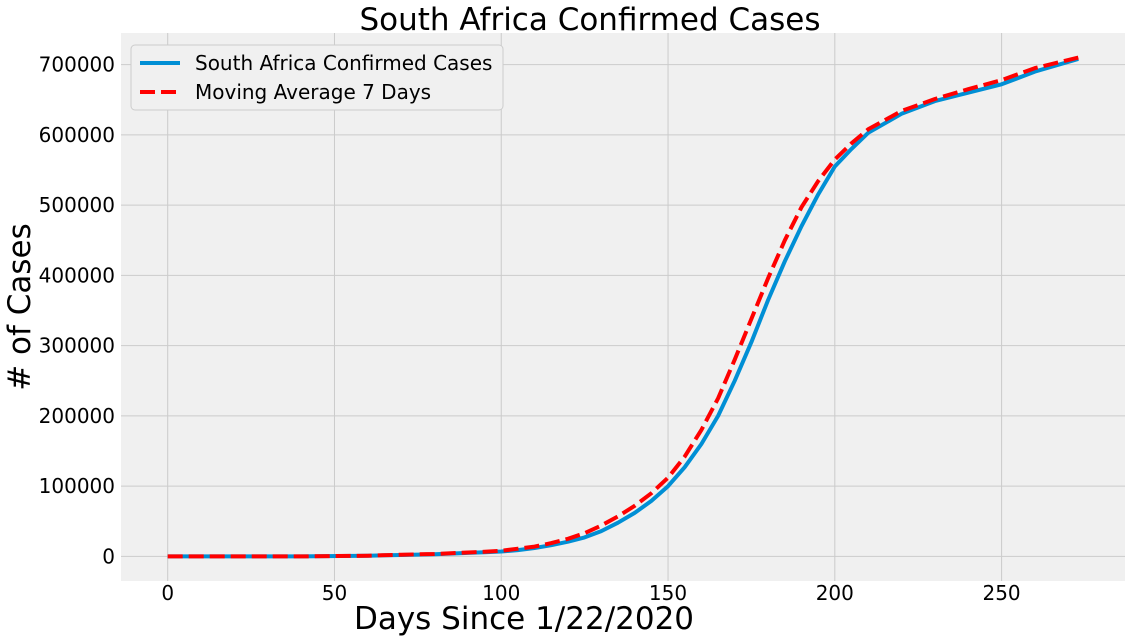  Describe the element at coordinates (77, 416) in the screenshot. I see `y-tick-label: 200000` at that location.